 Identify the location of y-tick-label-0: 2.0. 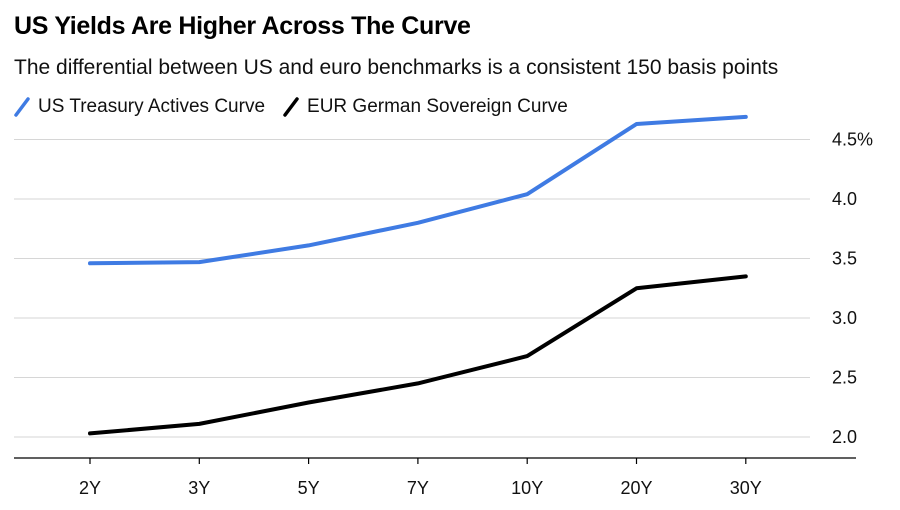
(844, 437).